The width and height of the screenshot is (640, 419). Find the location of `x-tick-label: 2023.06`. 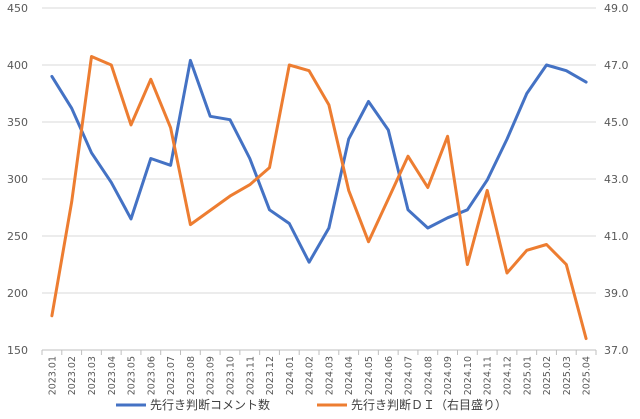

x-tick-label: 2023.06 is located at coordinates (151, 375).